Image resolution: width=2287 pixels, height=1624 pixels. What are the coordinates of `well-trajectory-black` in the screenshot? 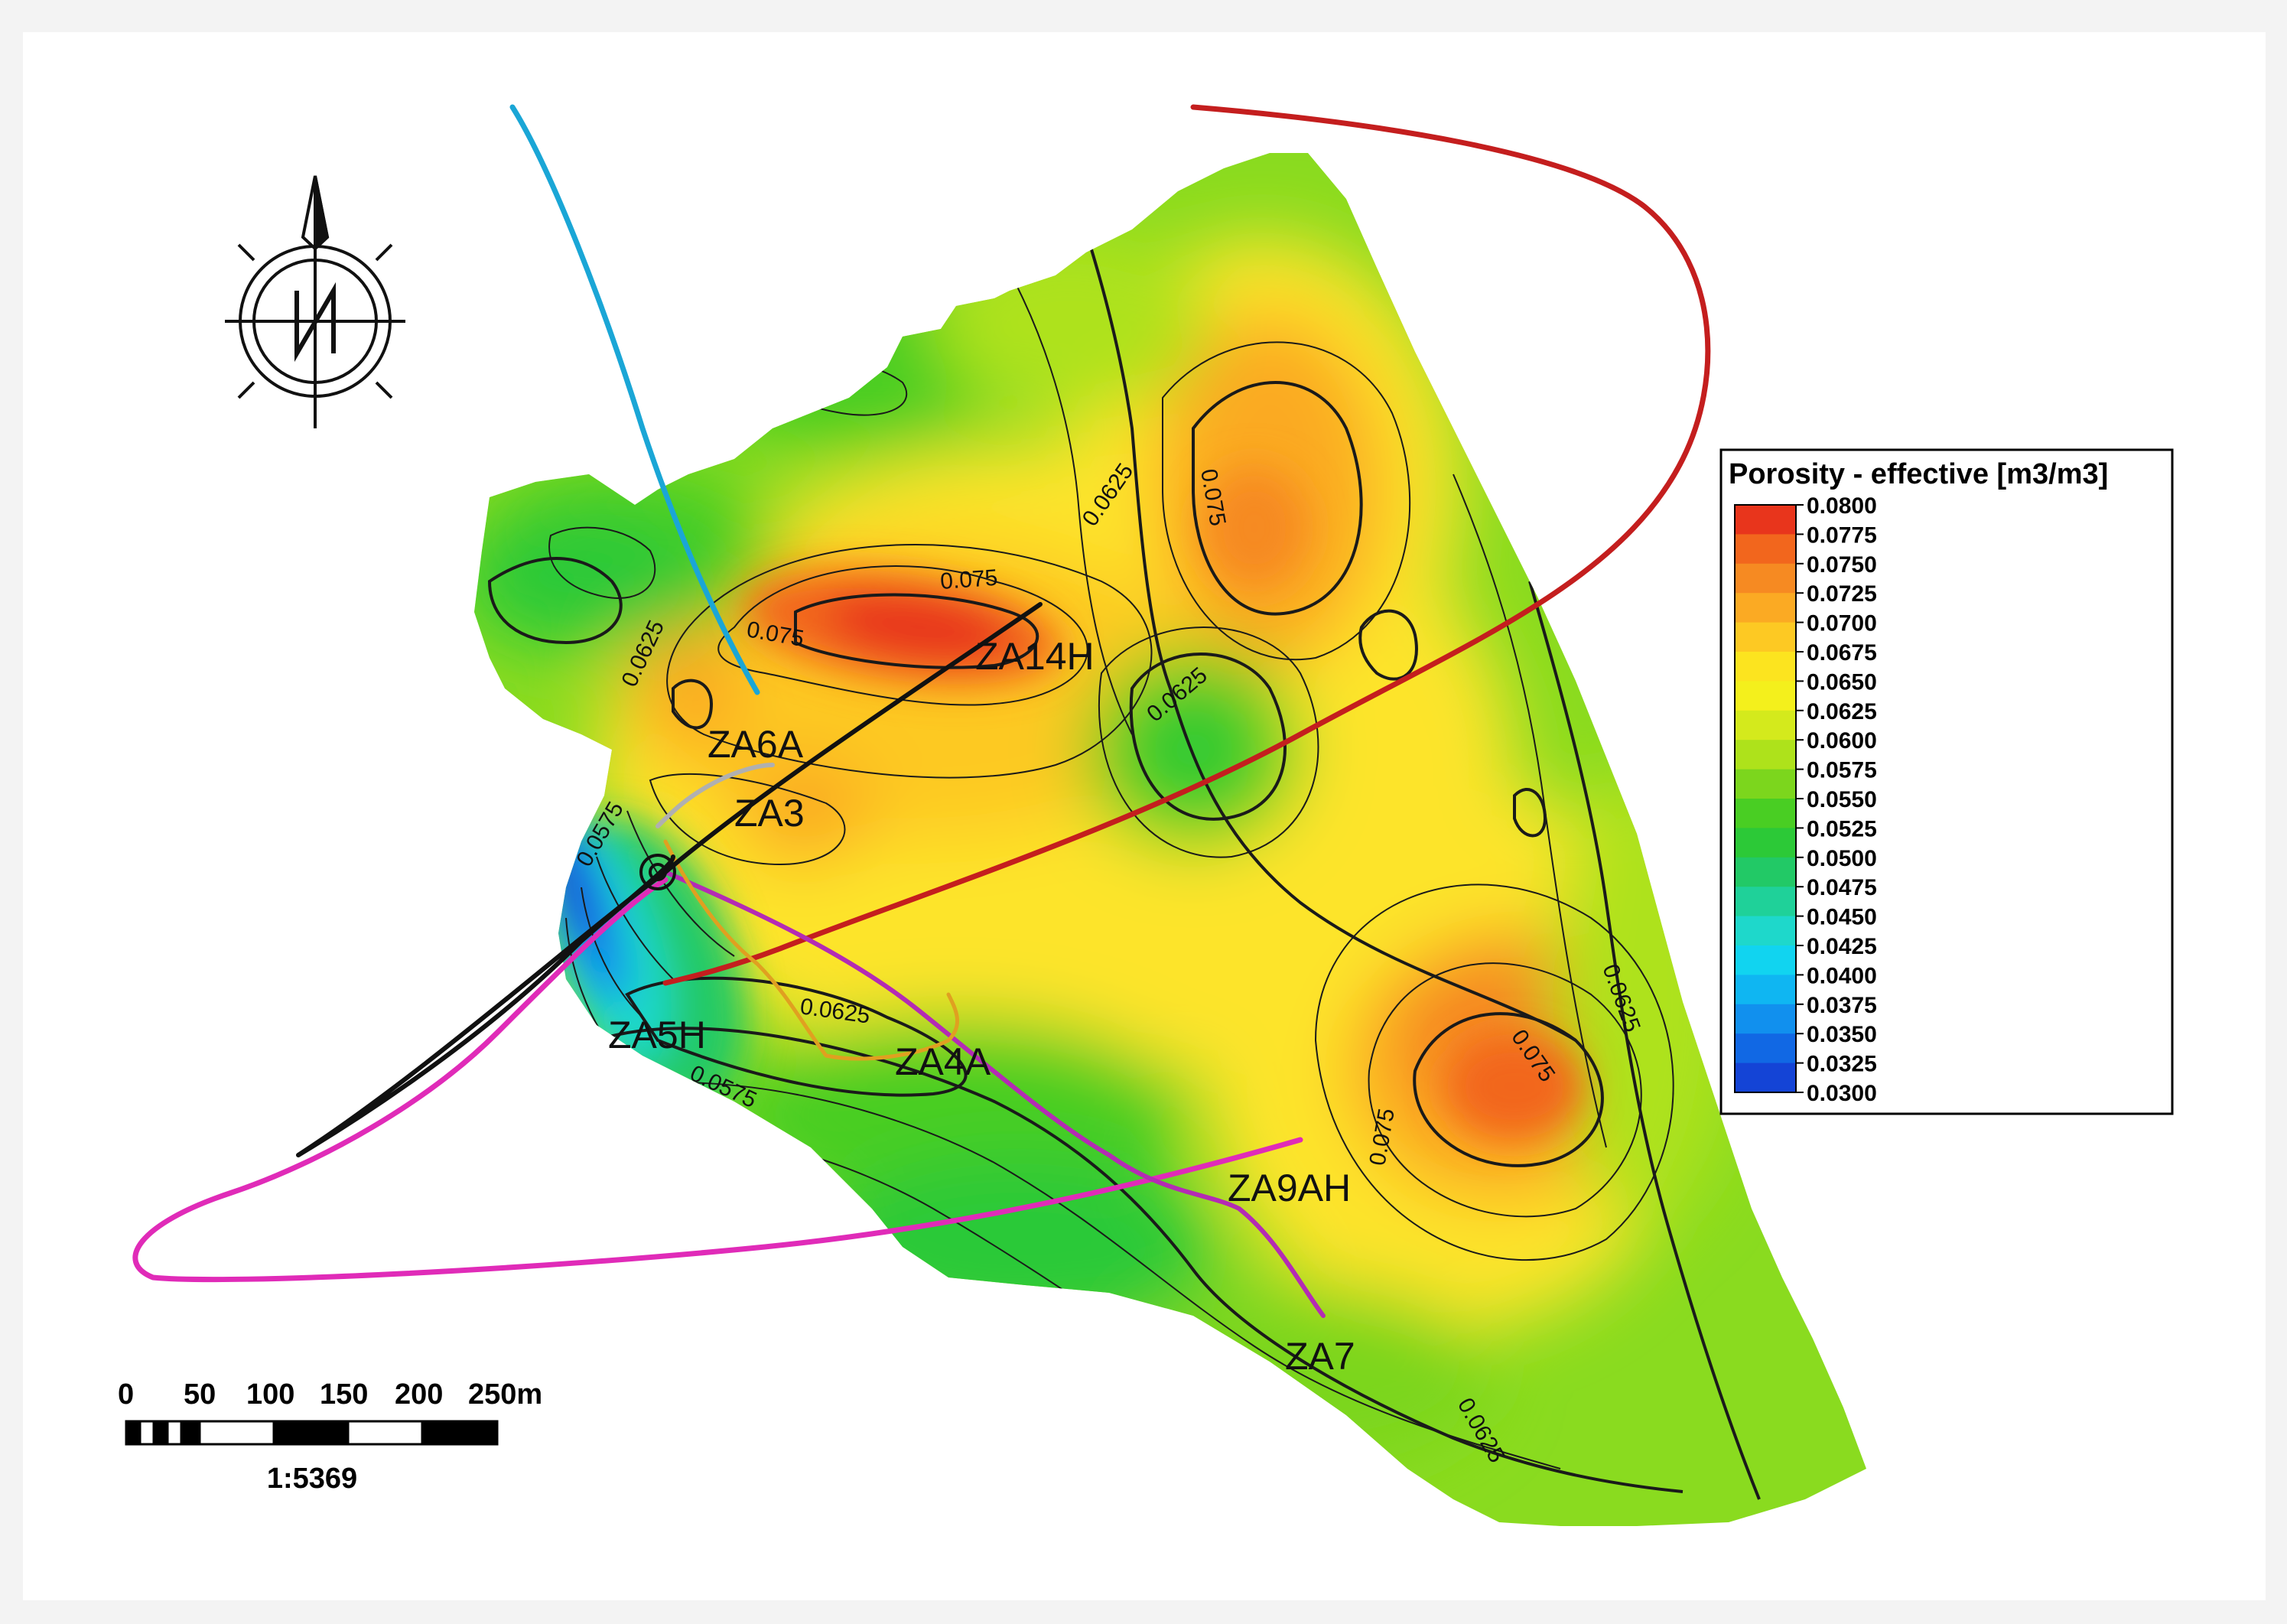 It's located at (669, 879).